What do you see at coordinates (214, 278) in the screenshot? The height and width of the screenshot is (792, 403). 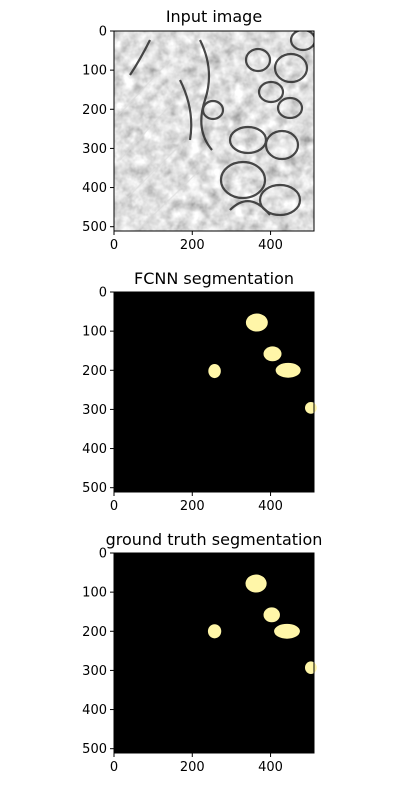 I see `panel-title: FCNN segmentation` at bounding box center [214, 278].